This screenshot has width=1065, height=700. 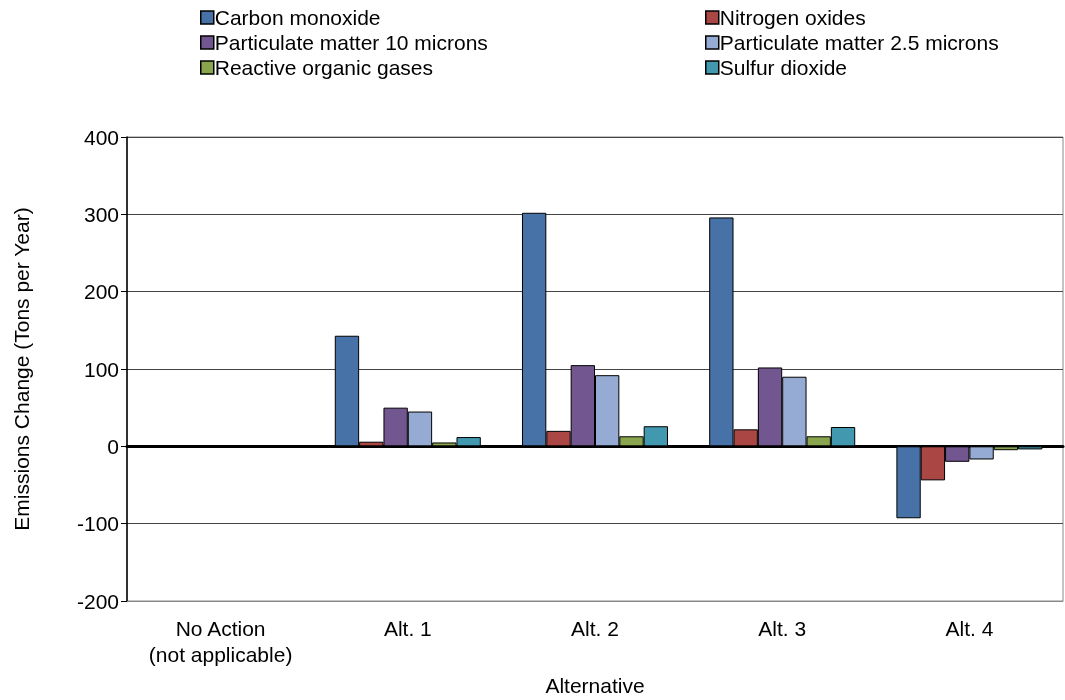 What do you see at coordinates (21, 369) in the screenshot?
I see `y-axis-title: Emissions Change (Tons per Year)` at bounding box center [21, 369].